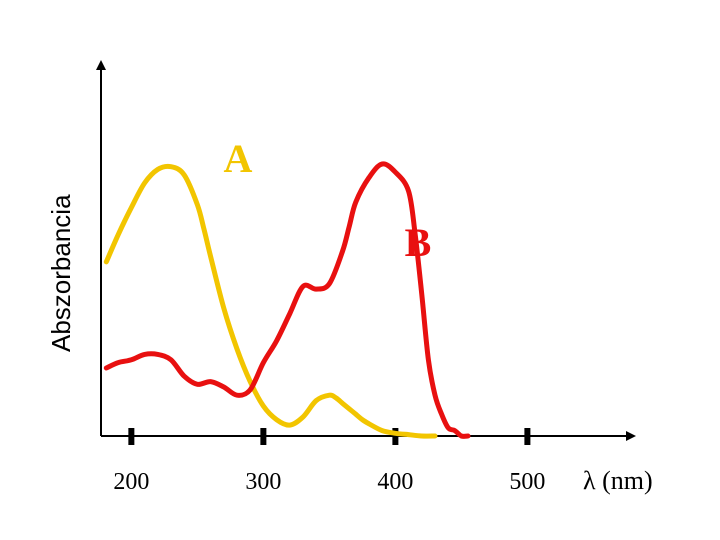 This screenshot has width=720, height=540. What do you see at coordinates (61, 273) in the screenshot?
I see `y-axis-label: Abszorbancia` at bounding box center [61, 273].